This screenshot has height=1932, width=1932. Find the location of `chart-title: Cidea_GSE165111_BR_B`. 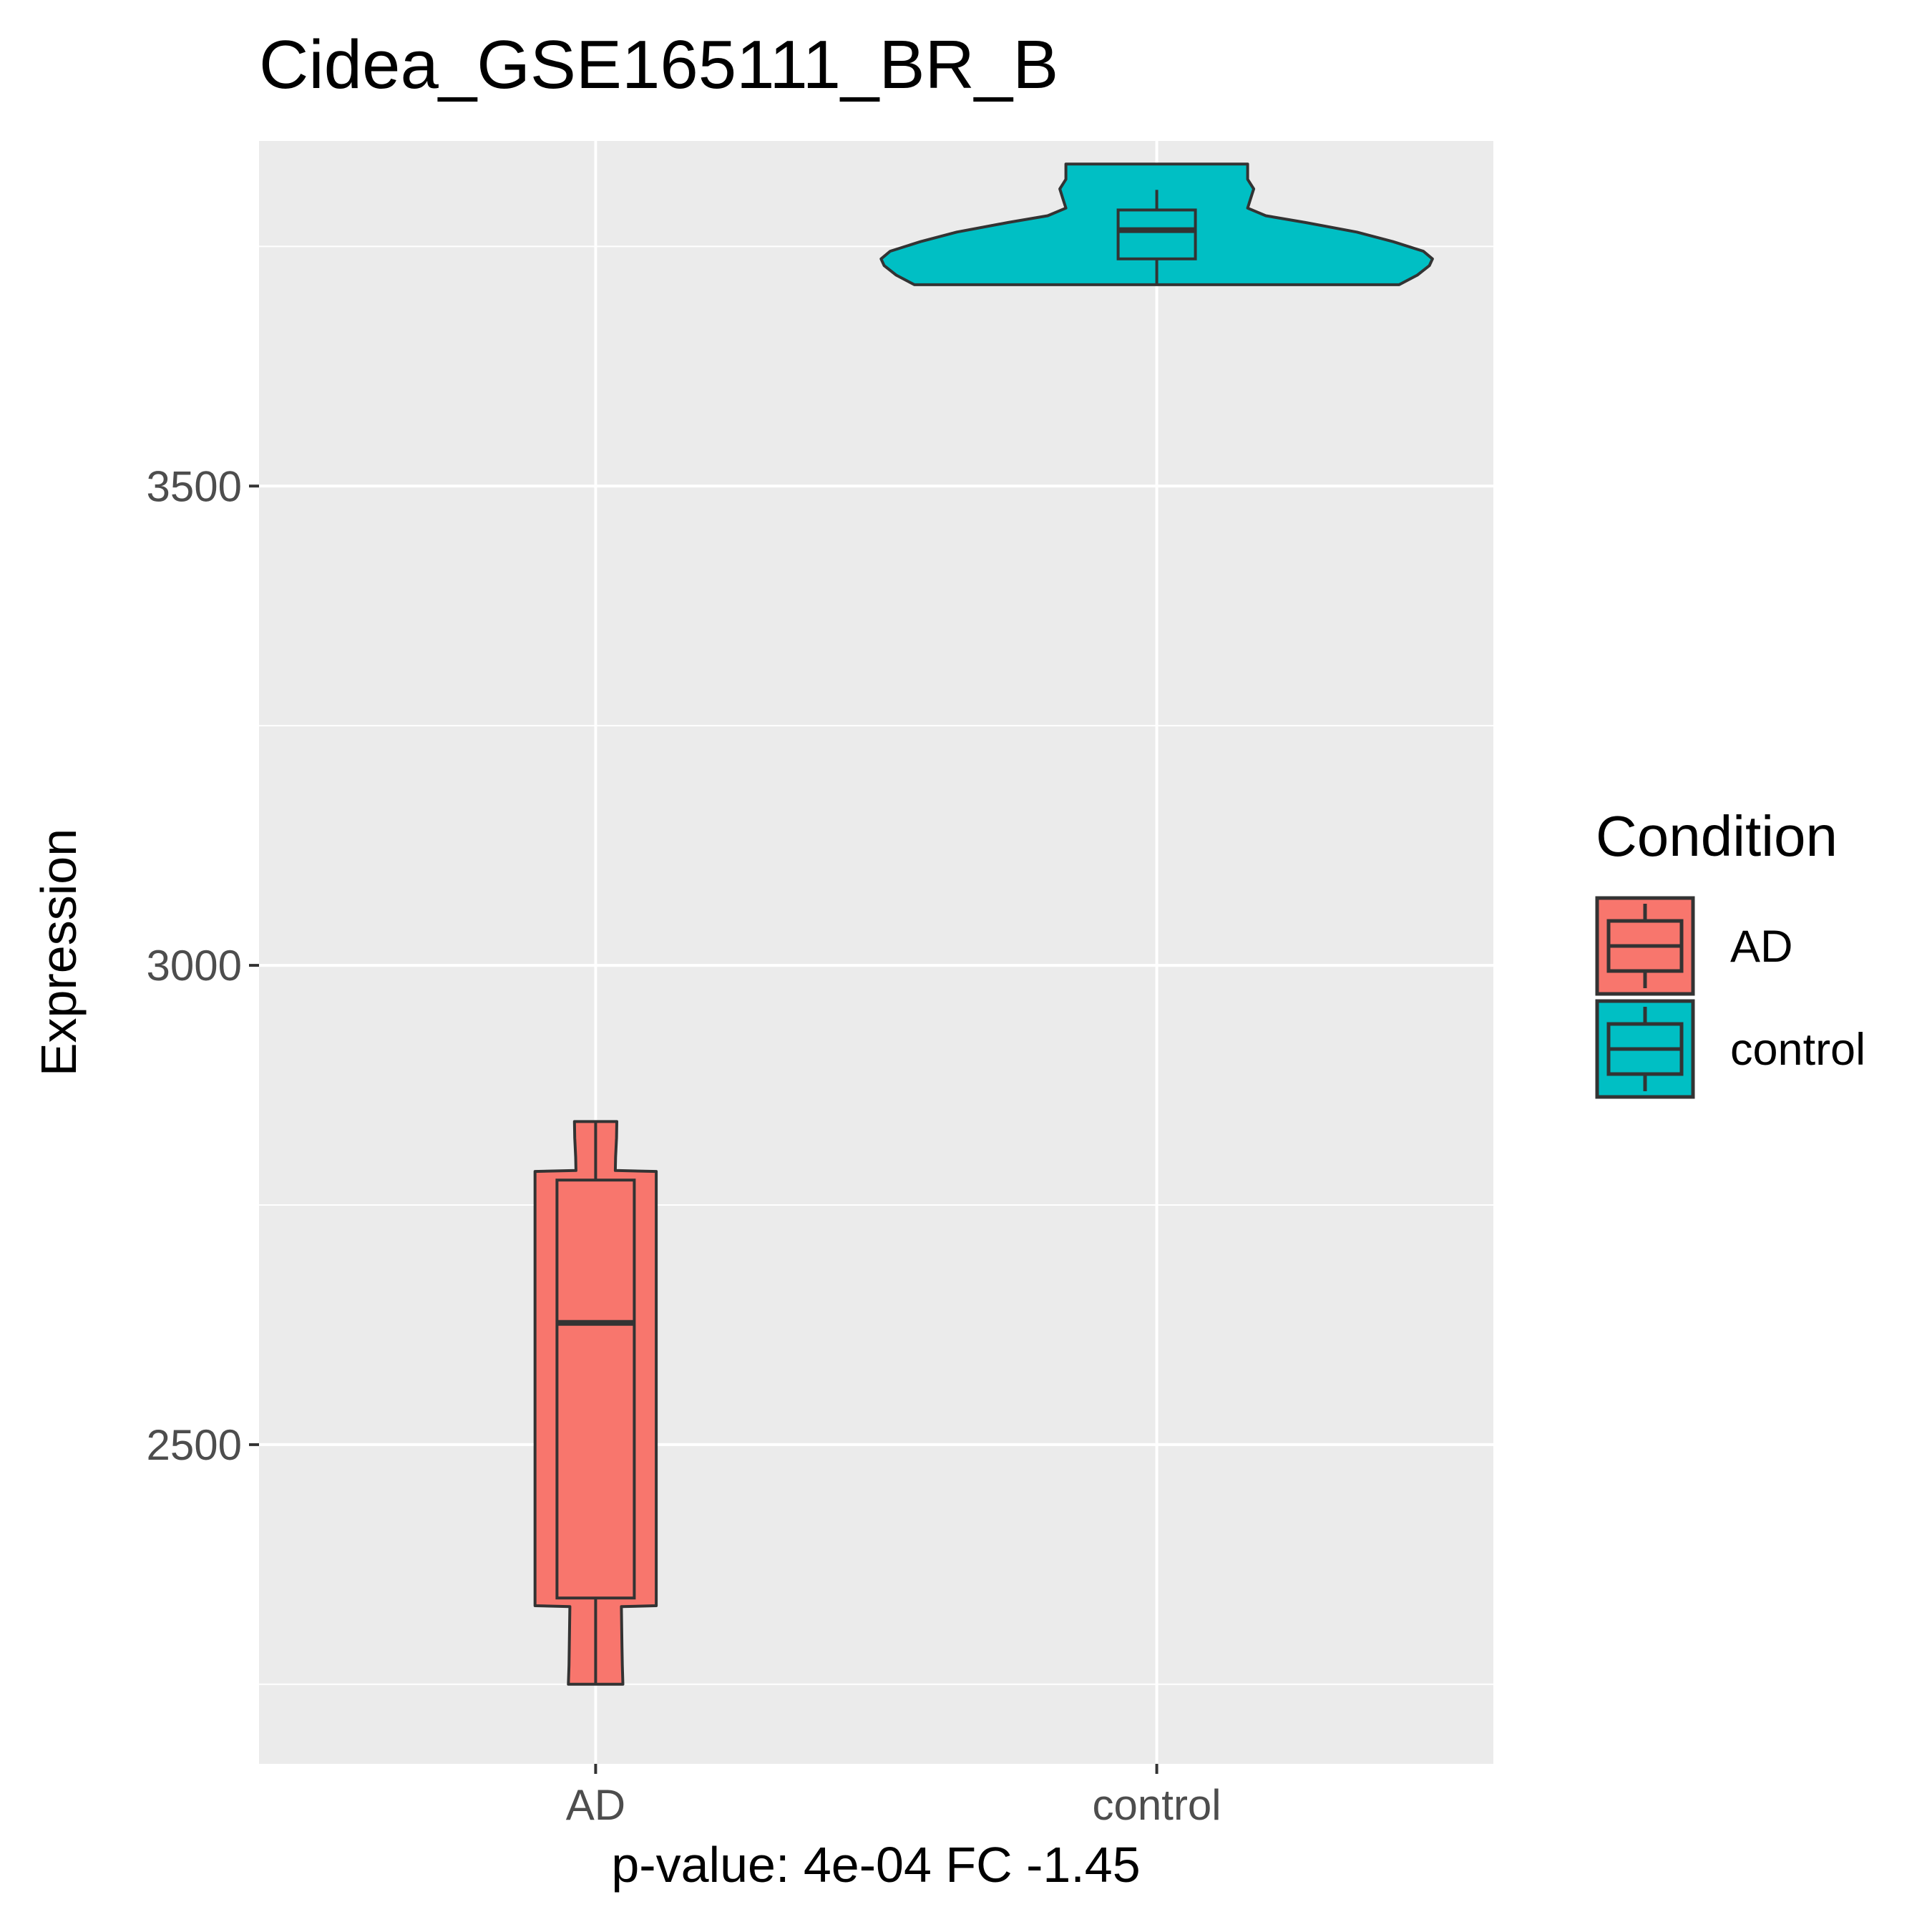

chart-title: Cidea_GSE165111_BR_B is located at coordinates (658, 64).